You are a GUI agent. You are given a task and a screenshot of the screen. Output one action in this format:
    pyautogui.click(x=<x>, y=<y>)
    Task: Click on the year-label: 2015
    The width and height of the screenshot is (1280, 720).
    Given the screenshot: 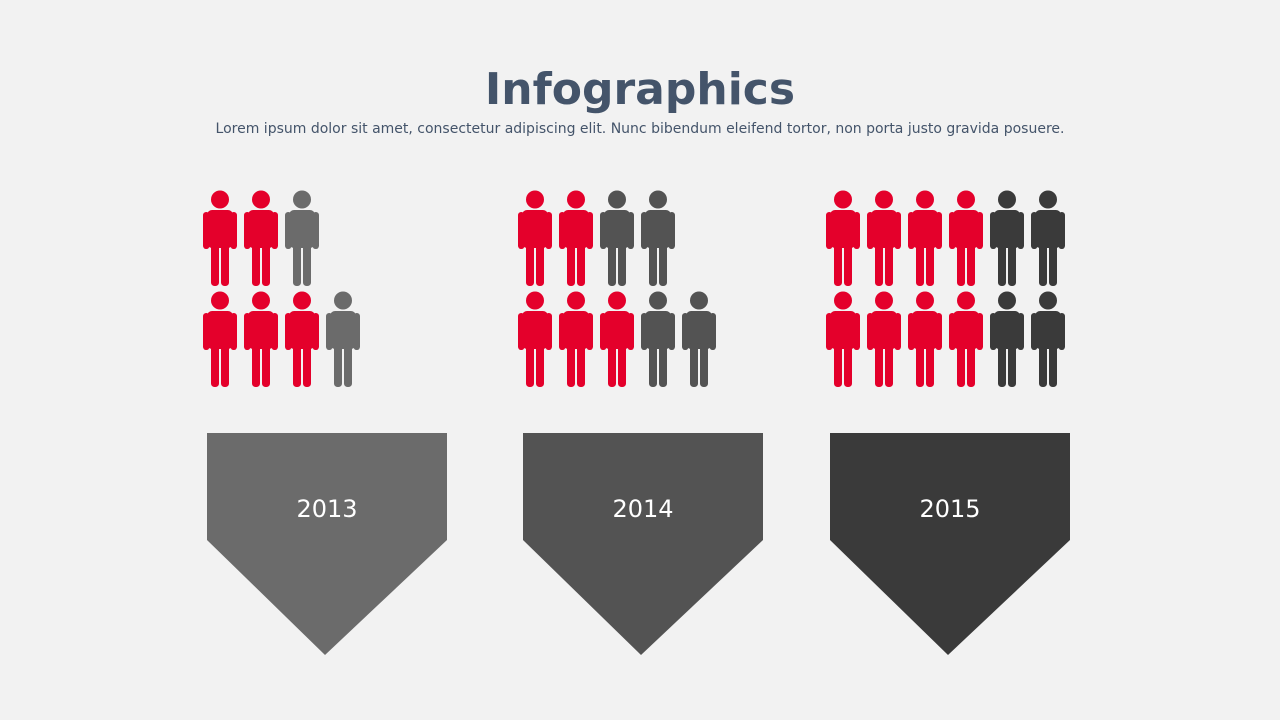 What is the action you would take?
    pyautogui.click(x=950, y=509)
    